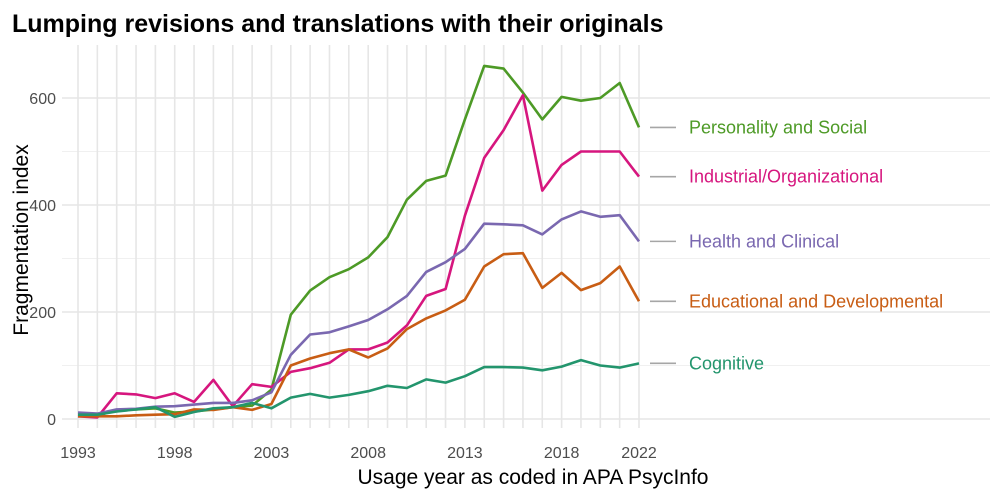 The height and width of the screenshot is (500, 1000). Describe the element at coordinates (816, 301) in the screenshot. I see `series-label: Educational and Developmental` at that location.